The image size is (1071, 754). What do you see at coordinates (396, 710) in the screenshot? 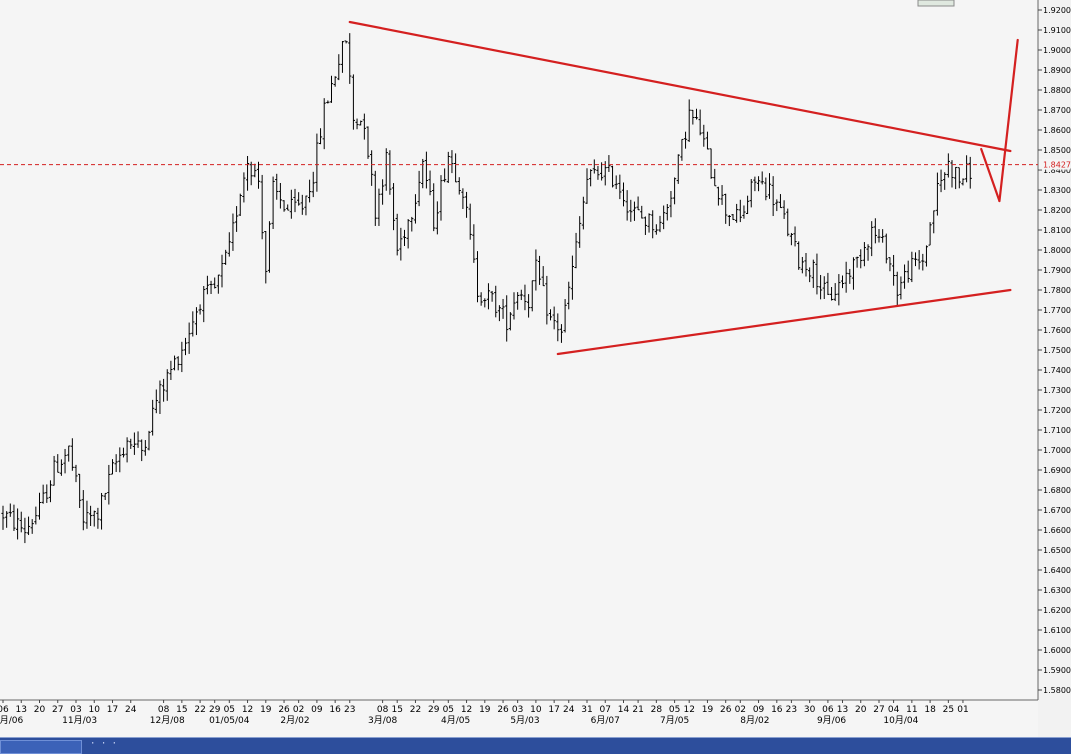
I see `x-day-label: 15` at bounding box center [396, 710].